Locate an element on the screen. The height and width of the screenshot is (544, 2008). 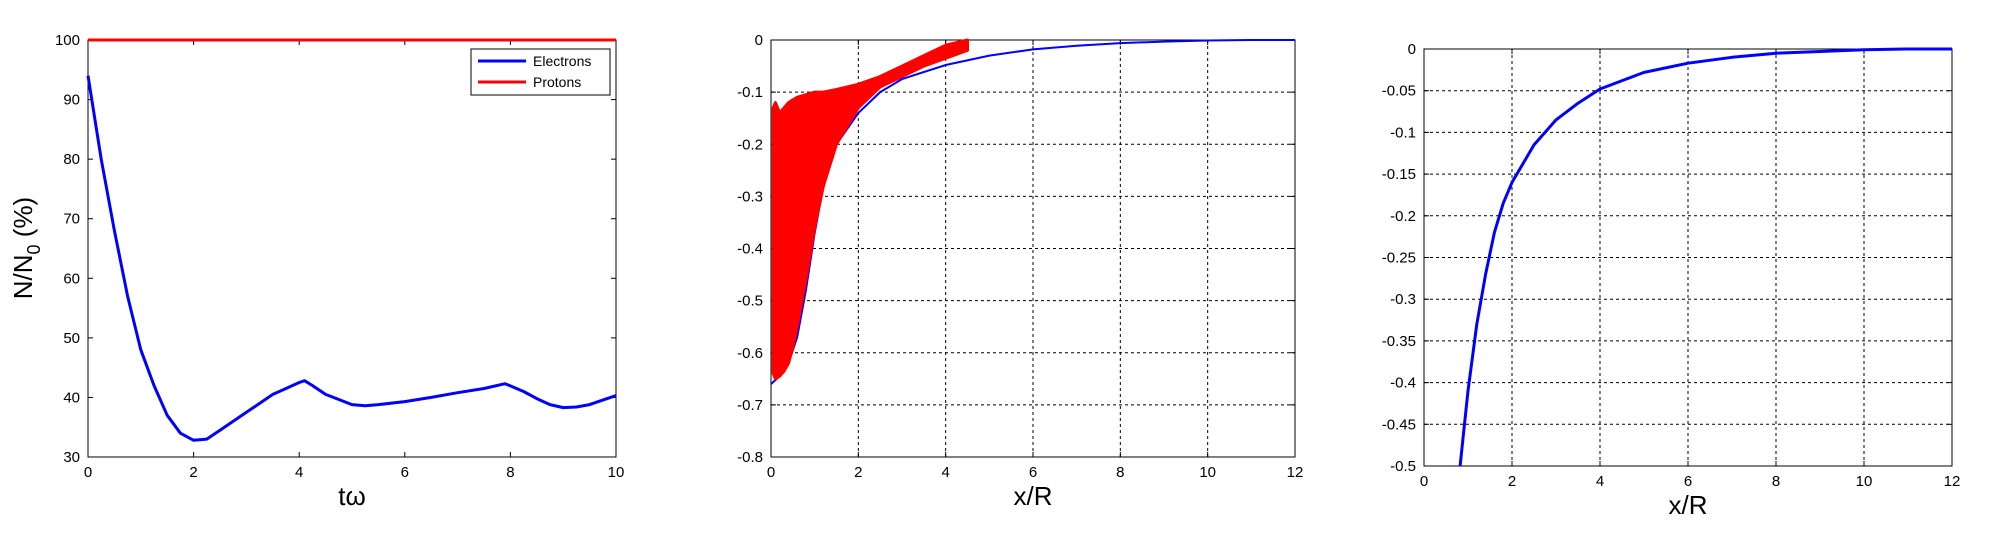
y-tick-label: 40 is located at coordinates (71, 397).